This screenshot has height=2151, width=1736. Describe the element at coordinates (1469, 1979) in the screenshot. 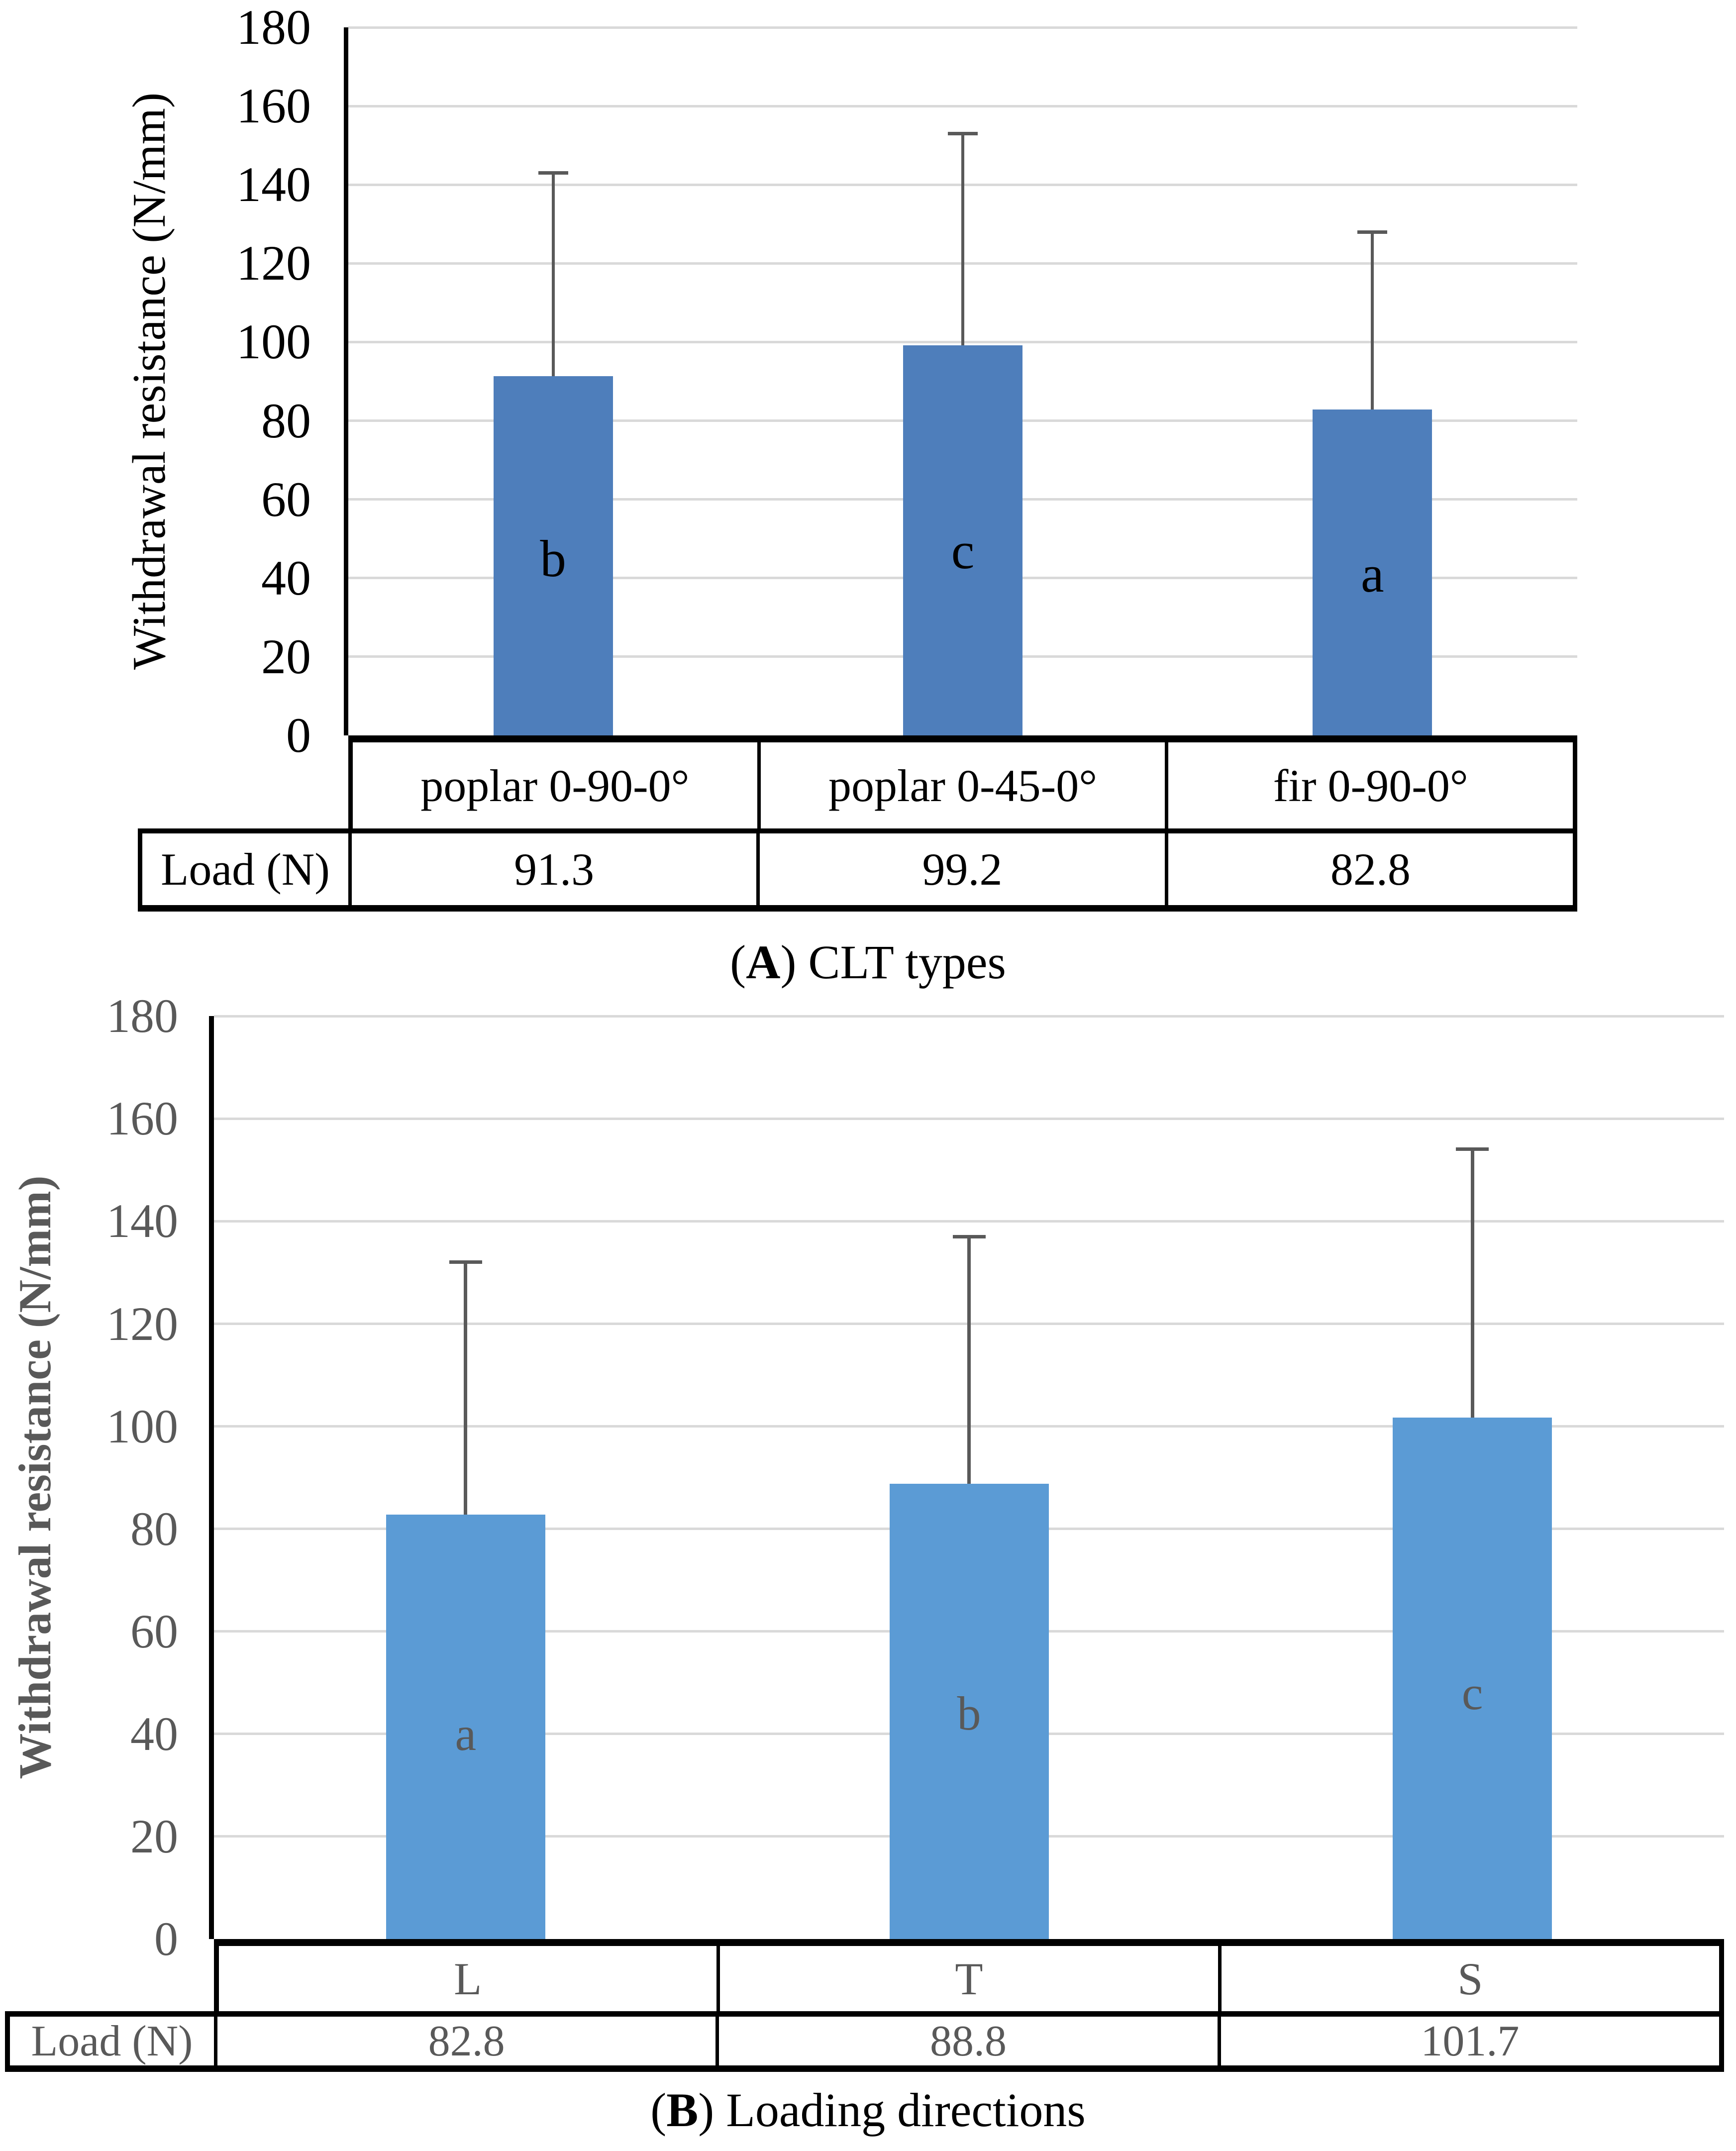

I see `category-cell: S` at that location.